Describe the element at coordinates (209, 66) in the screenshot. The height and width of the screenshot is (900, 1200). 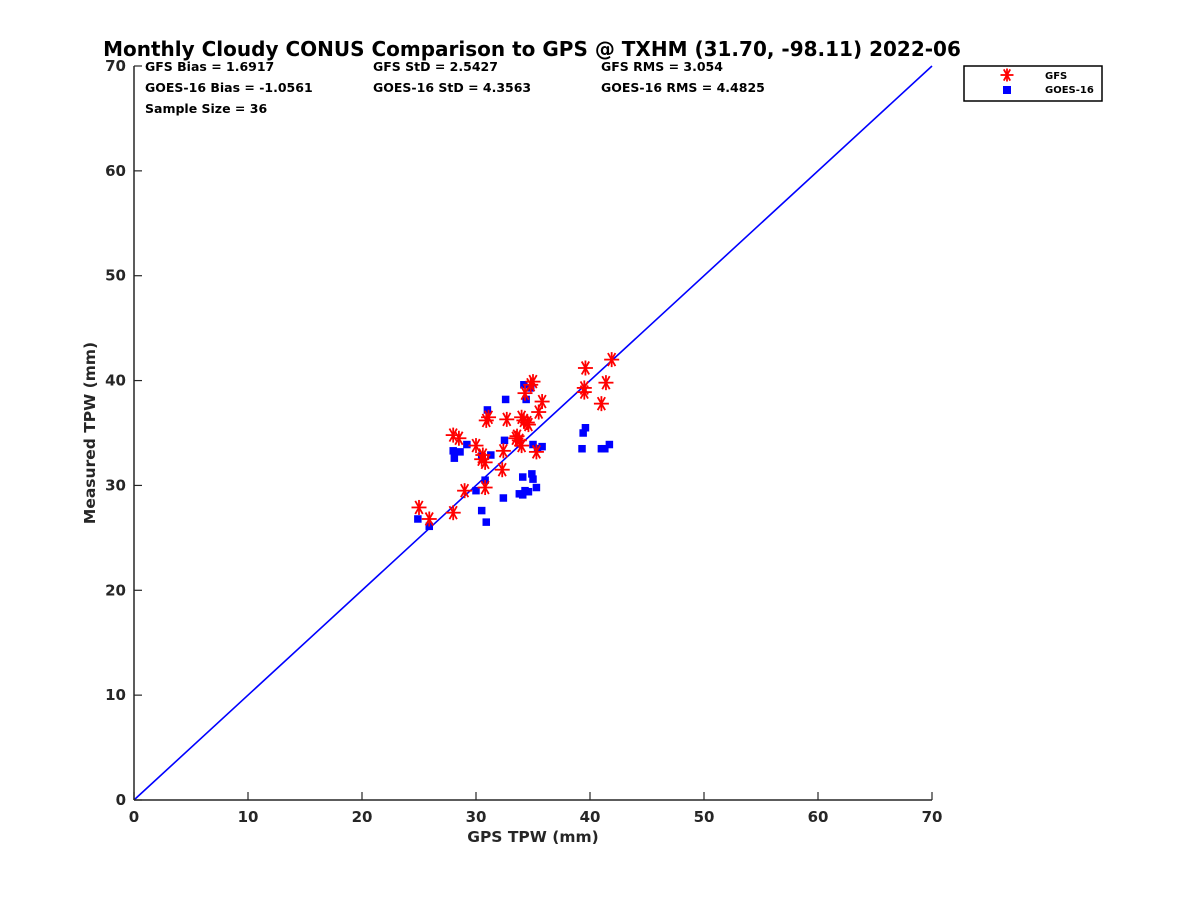
I see `gfs-bias-text: GFS Bias = 1.6917` at that location.